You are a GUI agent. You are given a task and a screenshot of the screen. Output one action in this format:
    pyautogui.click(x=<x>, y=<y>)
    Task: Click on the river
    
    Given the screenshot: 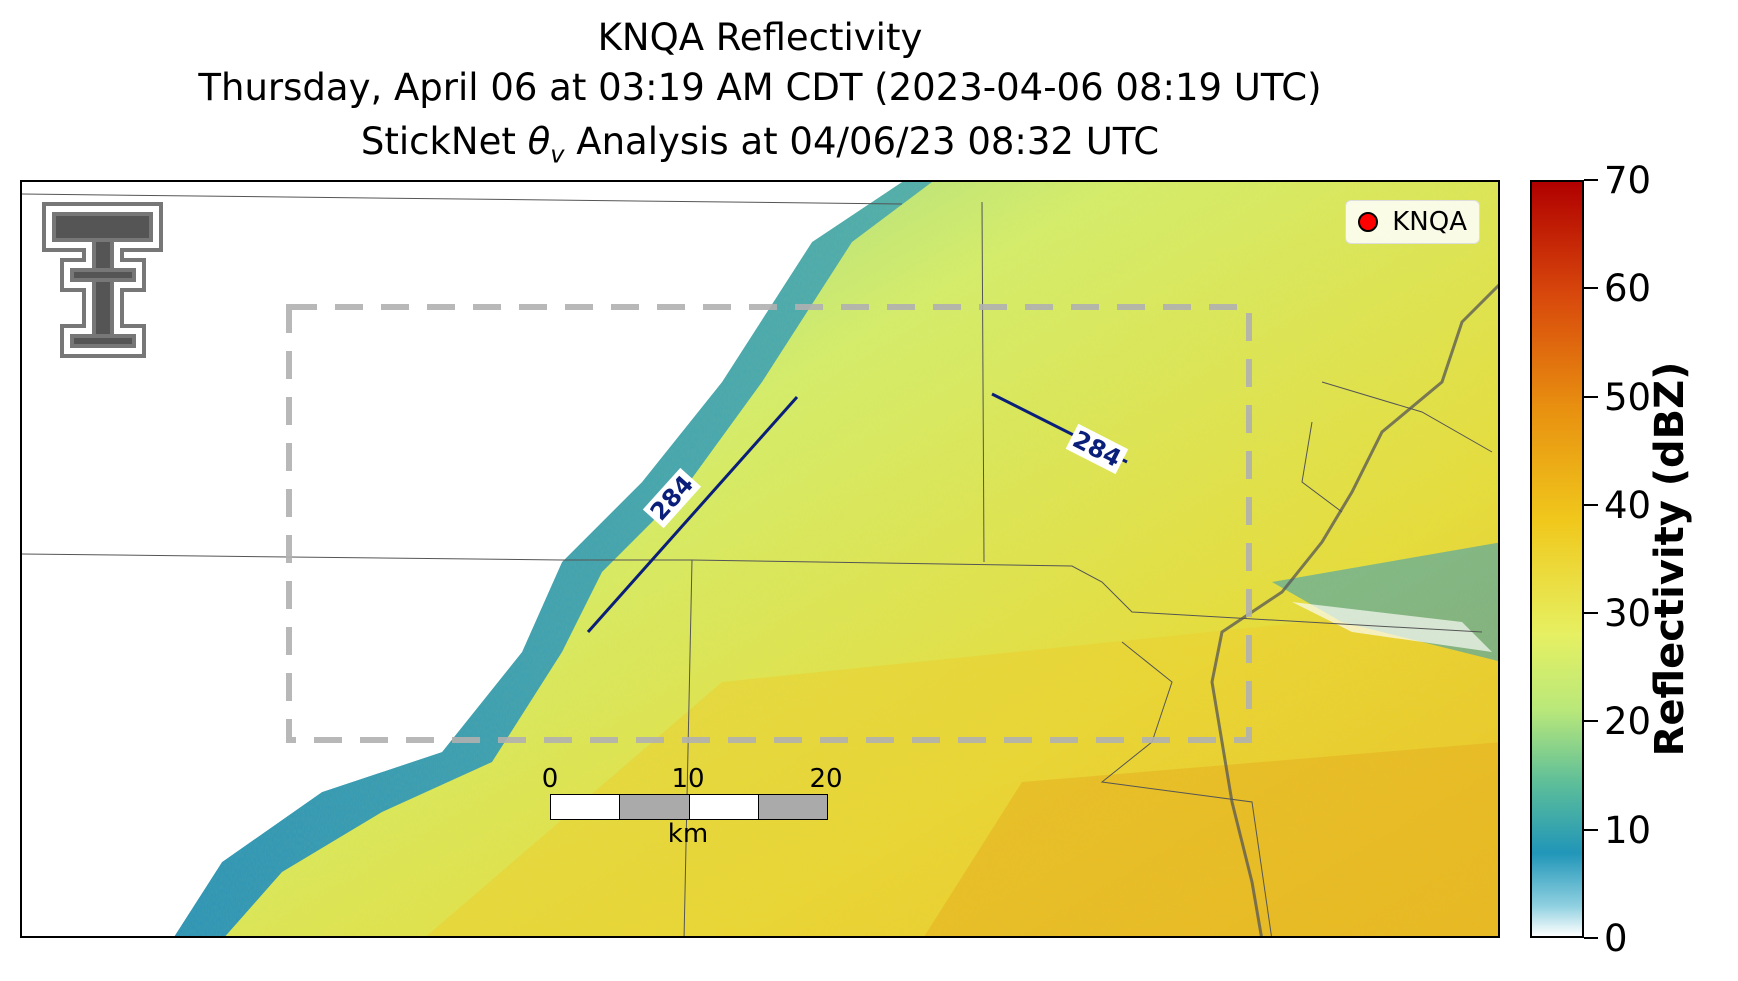 What is the action you would take?
    pyautogui.click(x=1354, y=609)
    